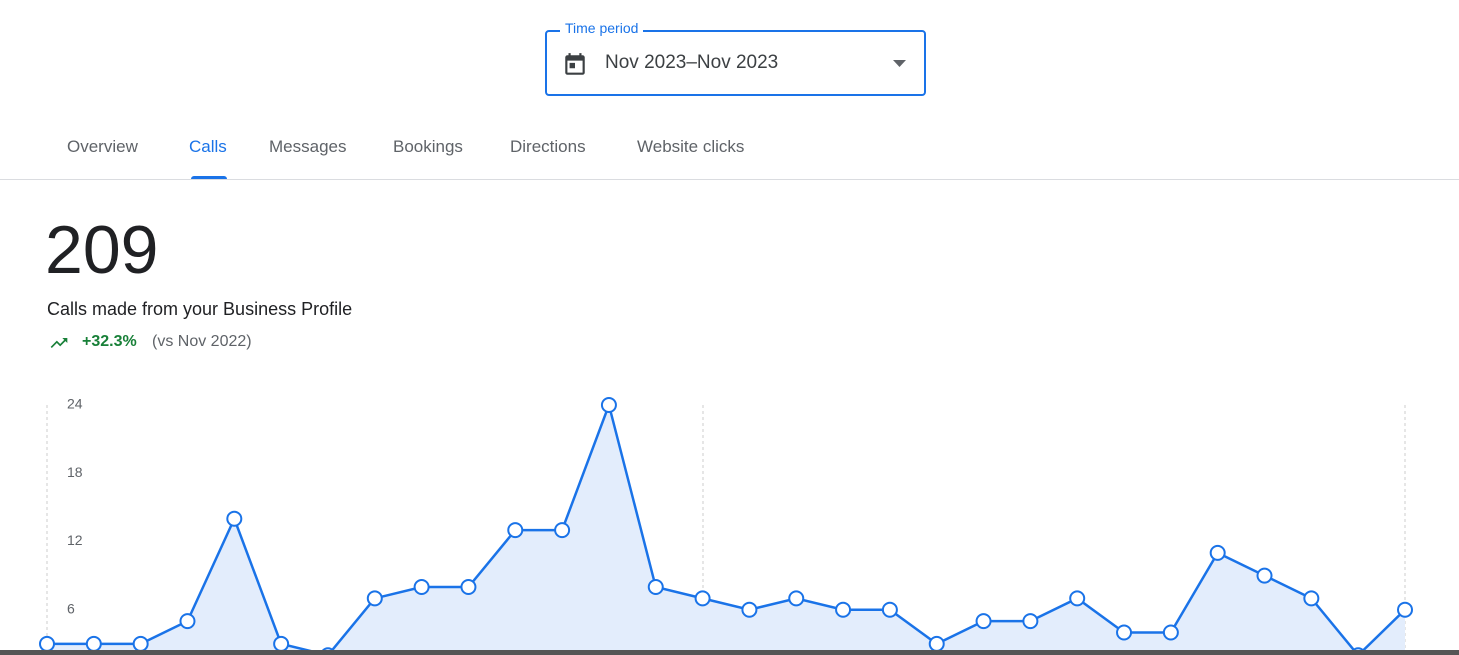 The height and width of the screenshot is (655, 1459). Describe the element at coordinates (729, 179) in the screenshot. I see `divider` at that location.